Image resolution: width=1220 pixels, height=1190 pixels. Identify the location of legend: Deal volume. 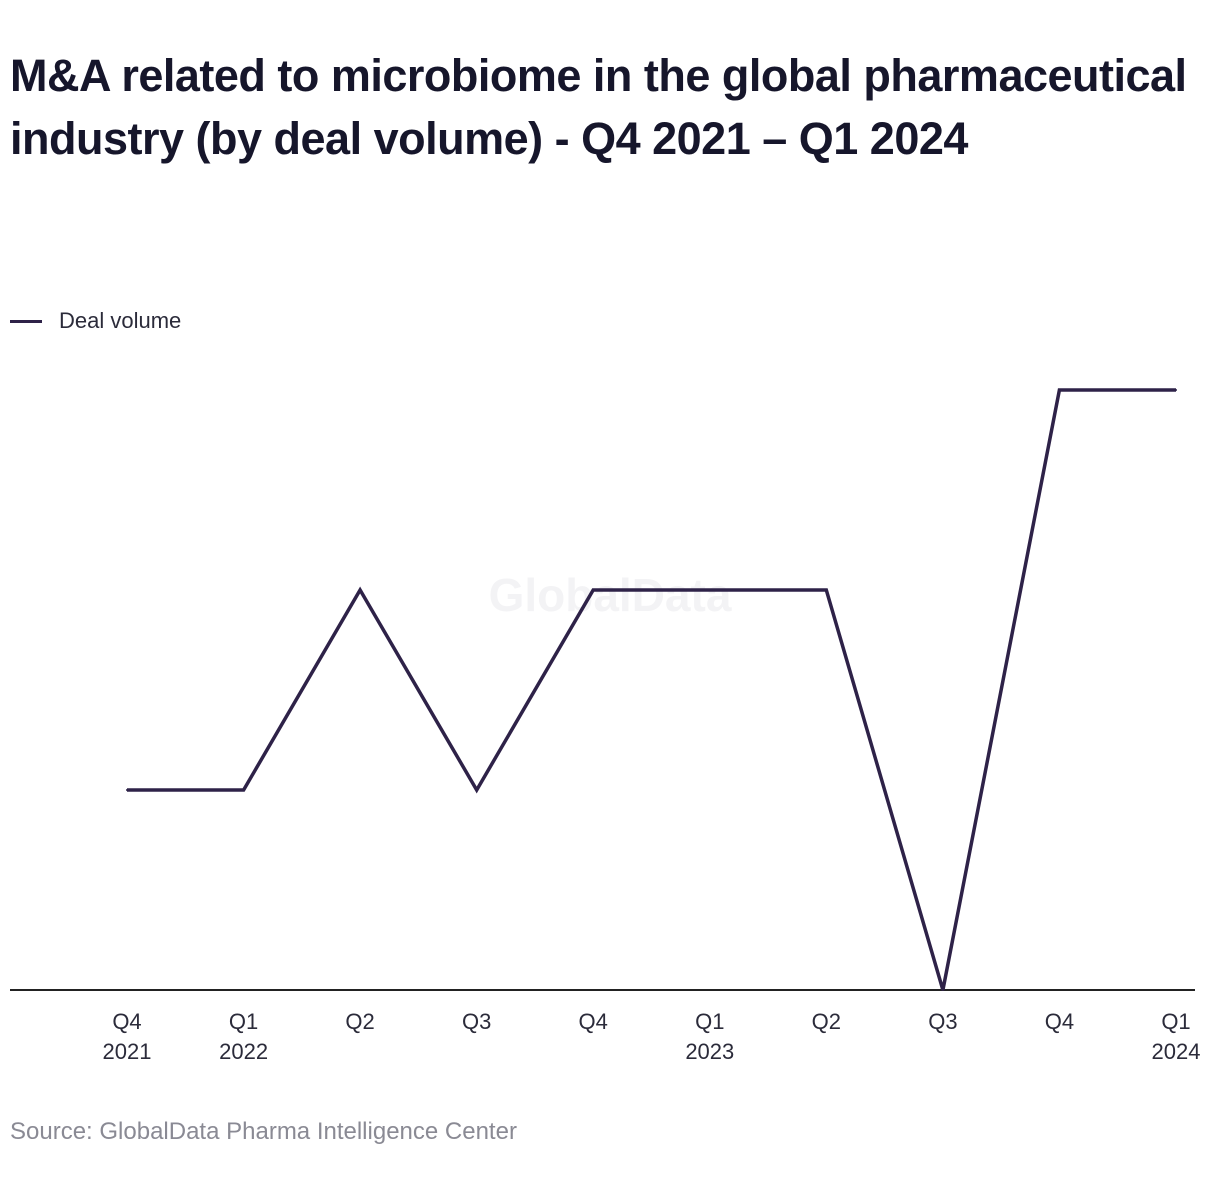
(95, 321).